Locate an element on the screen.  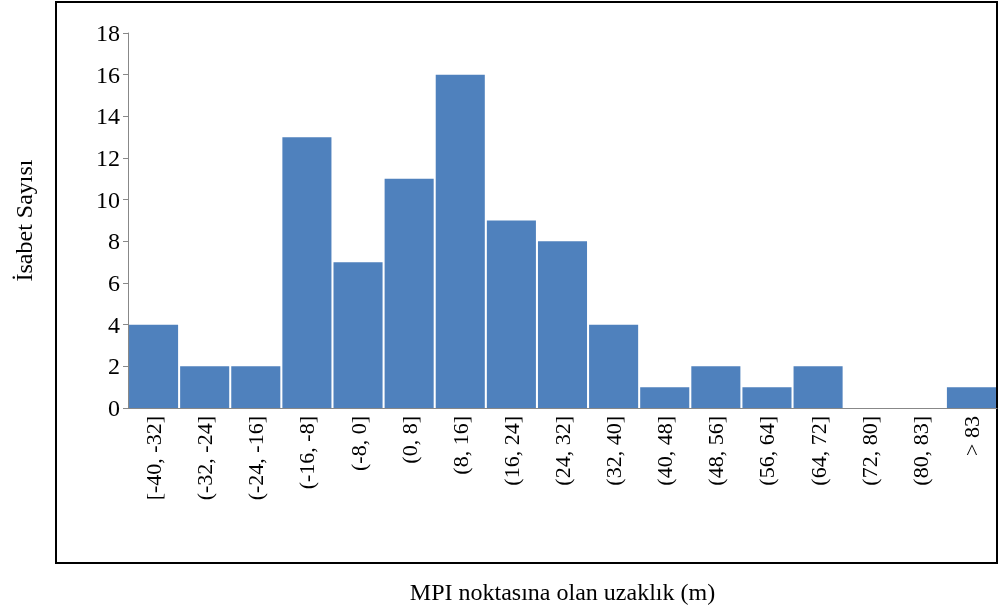
x-tick-label: (8, 16] is located at coordinates (460, 445).